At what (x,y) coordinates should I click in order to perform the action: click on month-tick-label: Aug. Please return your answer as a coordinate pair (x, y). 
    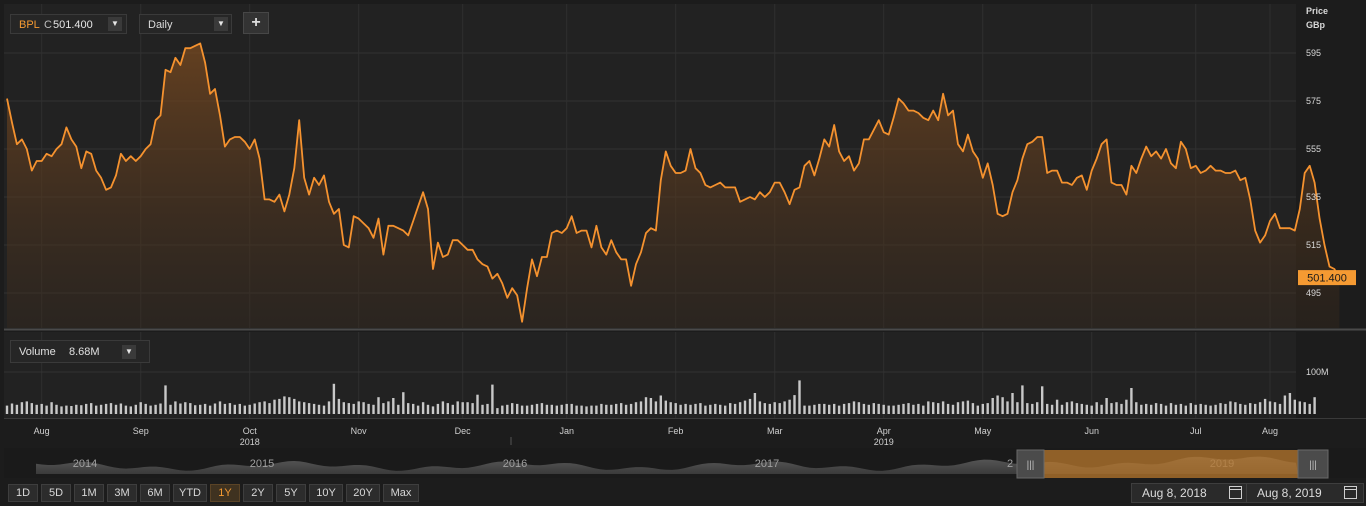
    Looking at the image, I should click on (42, 431).